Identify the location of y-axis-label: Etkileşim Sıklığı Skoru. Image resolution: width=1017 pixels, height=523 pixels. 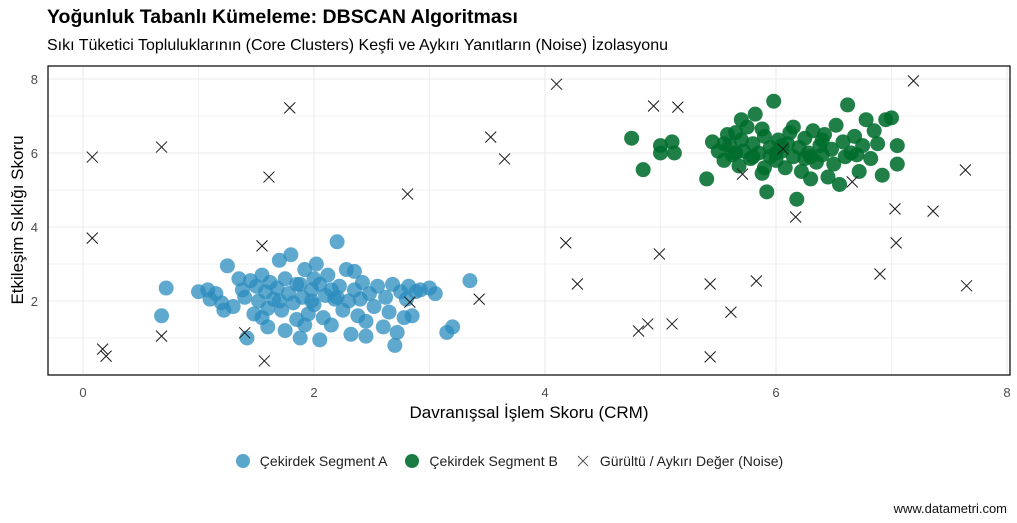
(17, 219).